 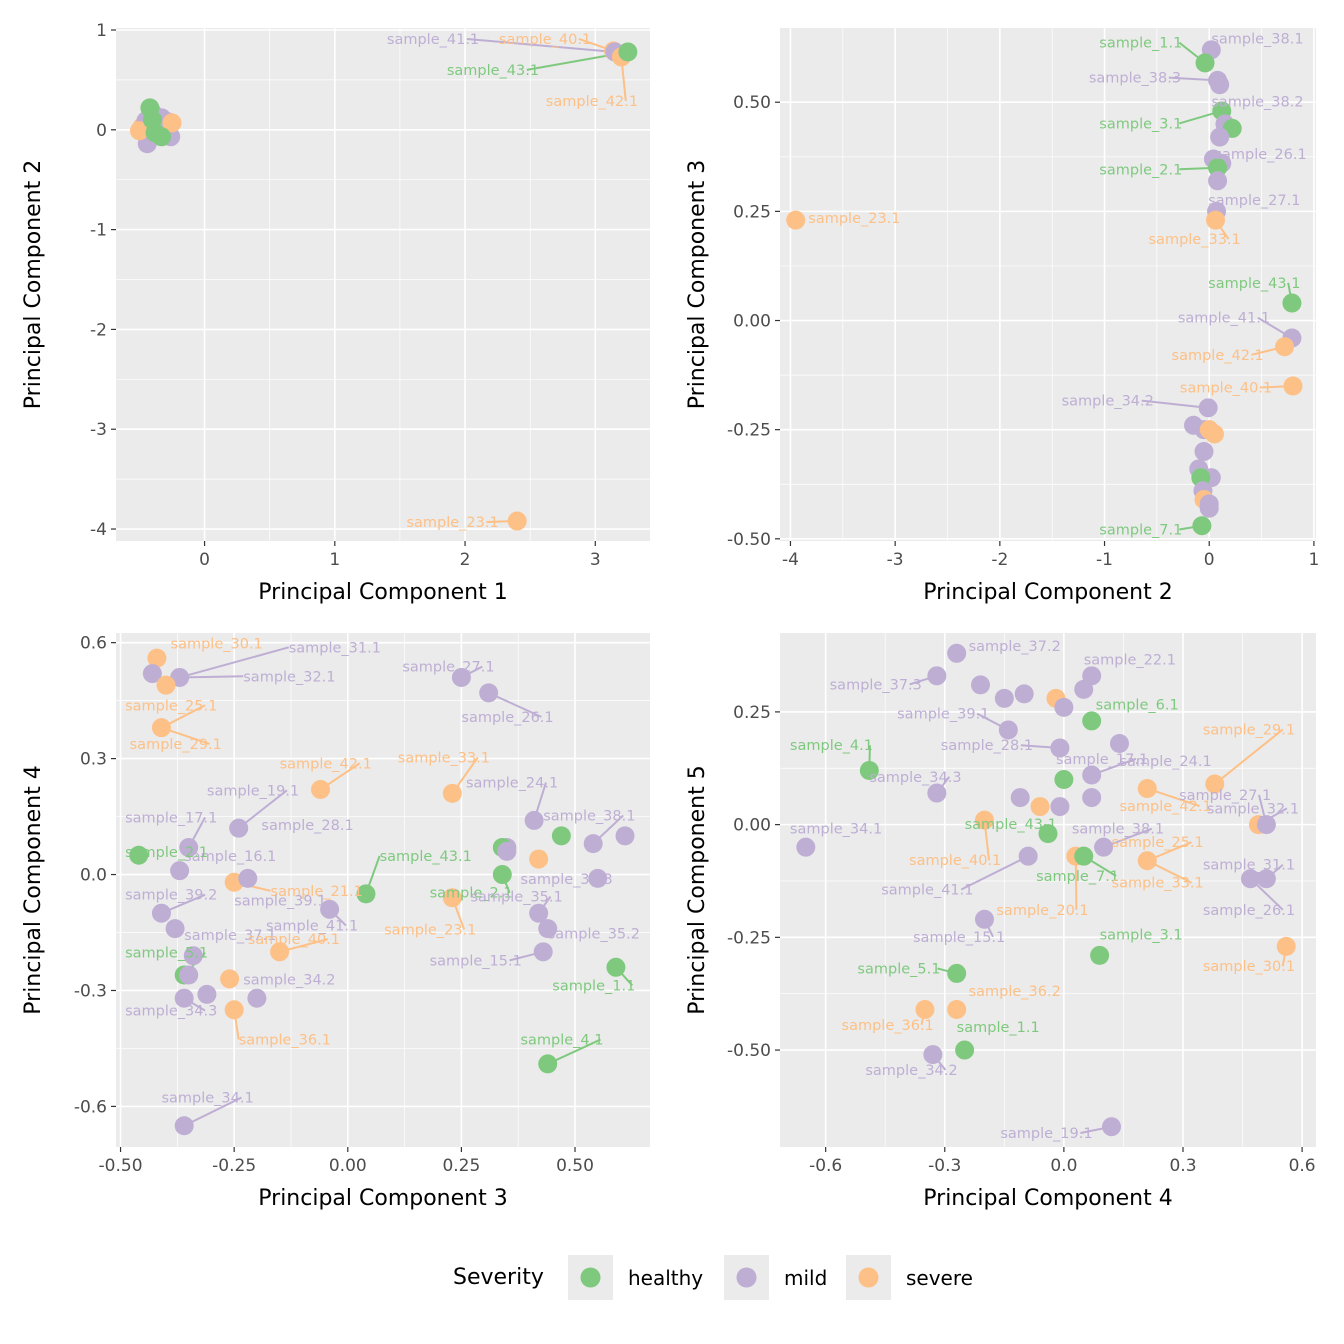 What do you see at coordinates (836, 830) in the screenshot?
I see `point-label: sample_34.1` at bounding box center [836, 830].